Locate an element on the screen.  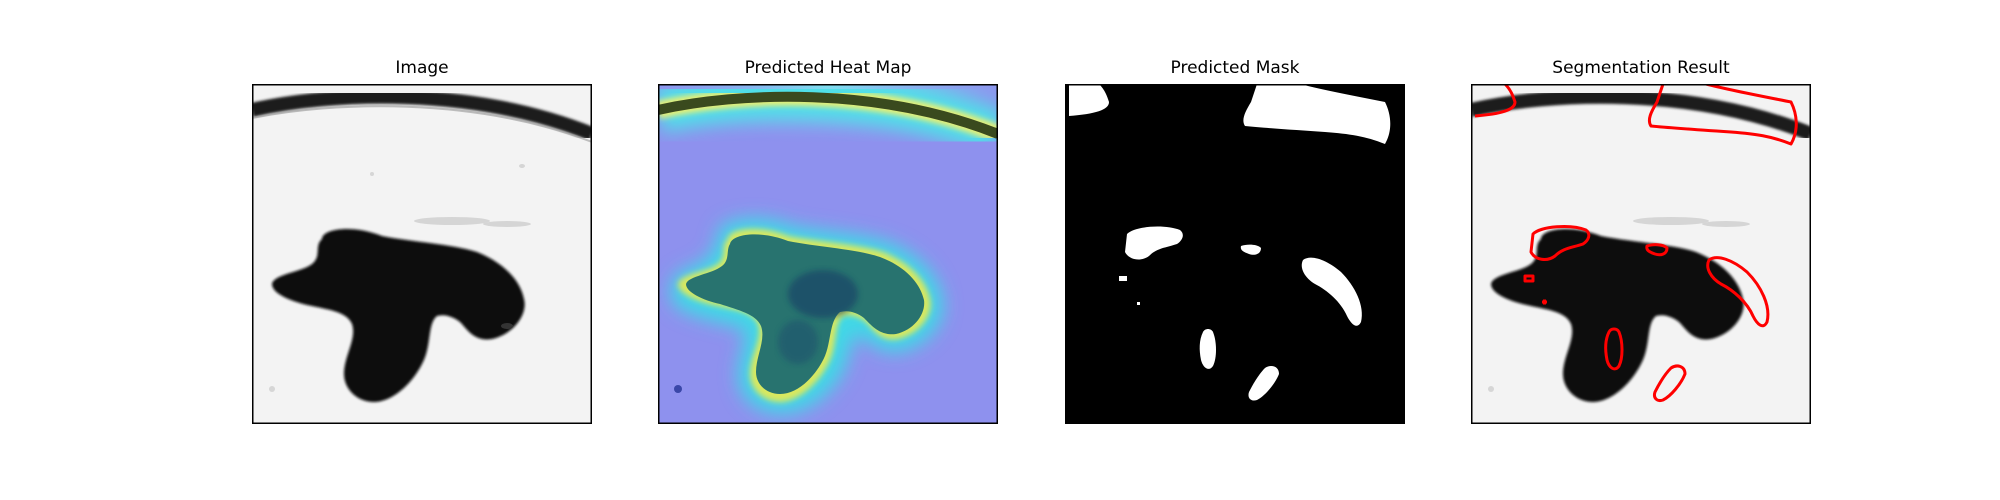
segmentation-contours is located at coordinates (1636, 243).